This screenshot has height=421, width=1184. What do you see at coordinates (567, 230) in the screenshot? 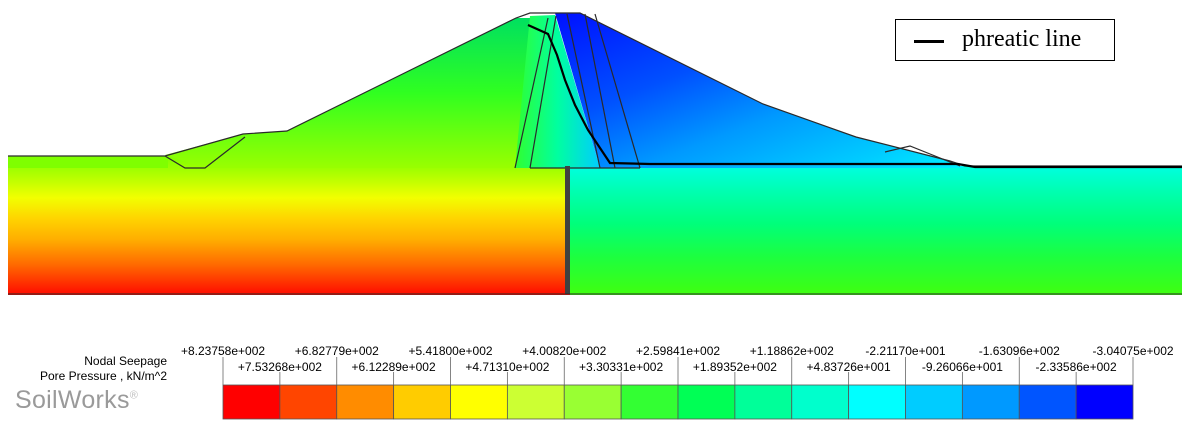
I see `cutoff-wall` at bounding box center [567, 230].